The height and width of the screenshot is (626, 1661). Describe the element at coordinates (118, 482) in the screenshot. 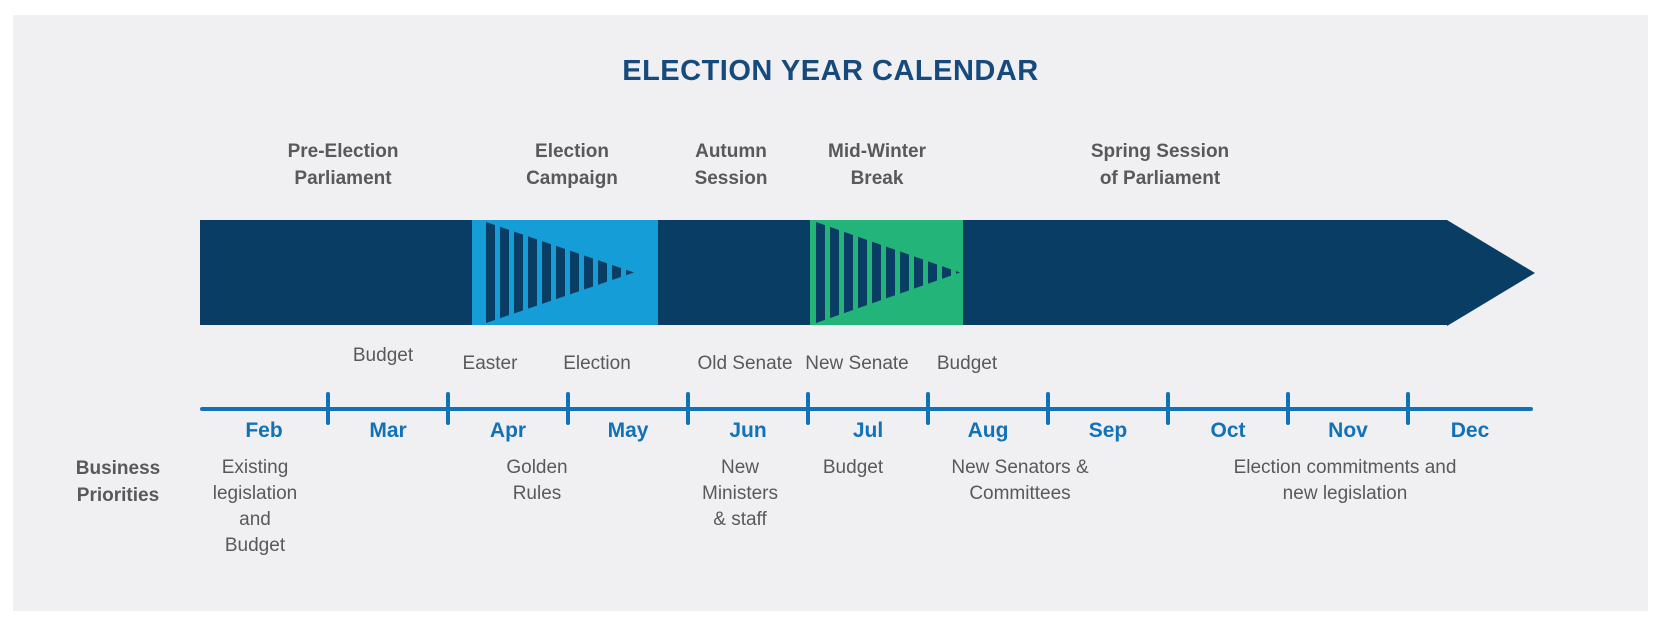

I see `business-priorities-label: Business Priorities` at that location.